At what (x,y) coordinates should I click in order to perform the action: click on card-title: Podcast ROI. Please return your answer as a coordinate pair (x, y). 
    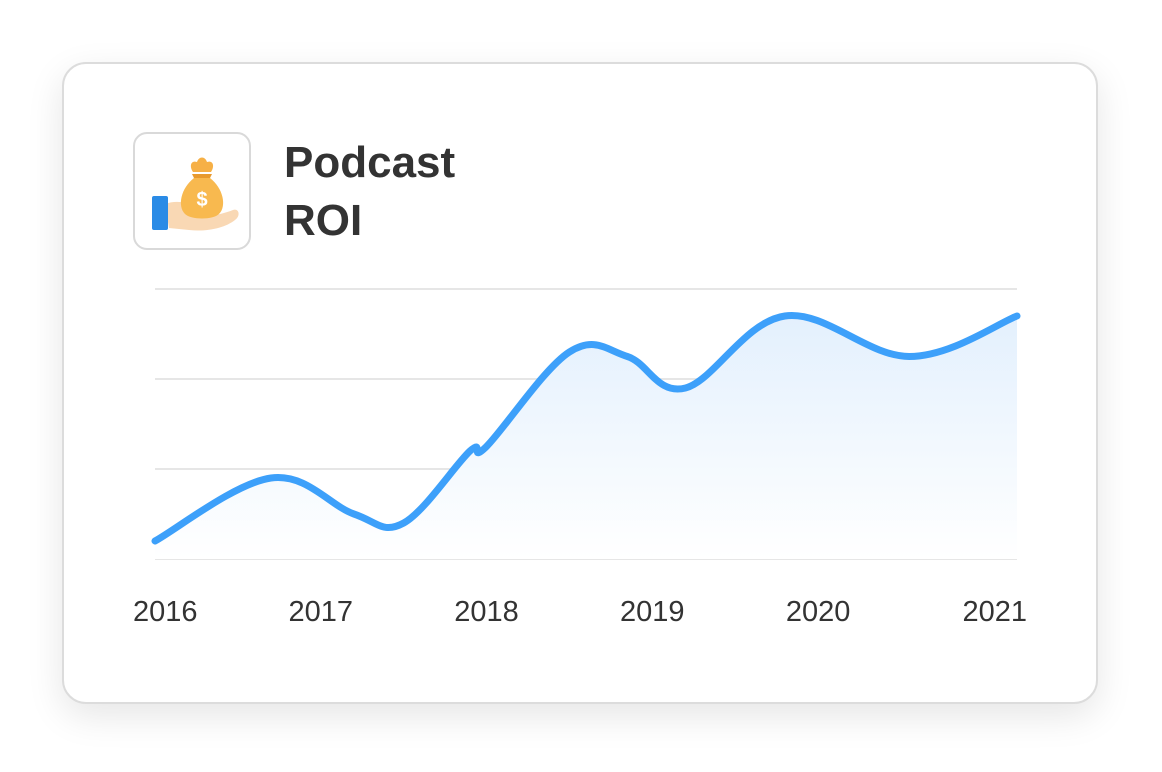
    Looking at the image, I should click on (484, 192).